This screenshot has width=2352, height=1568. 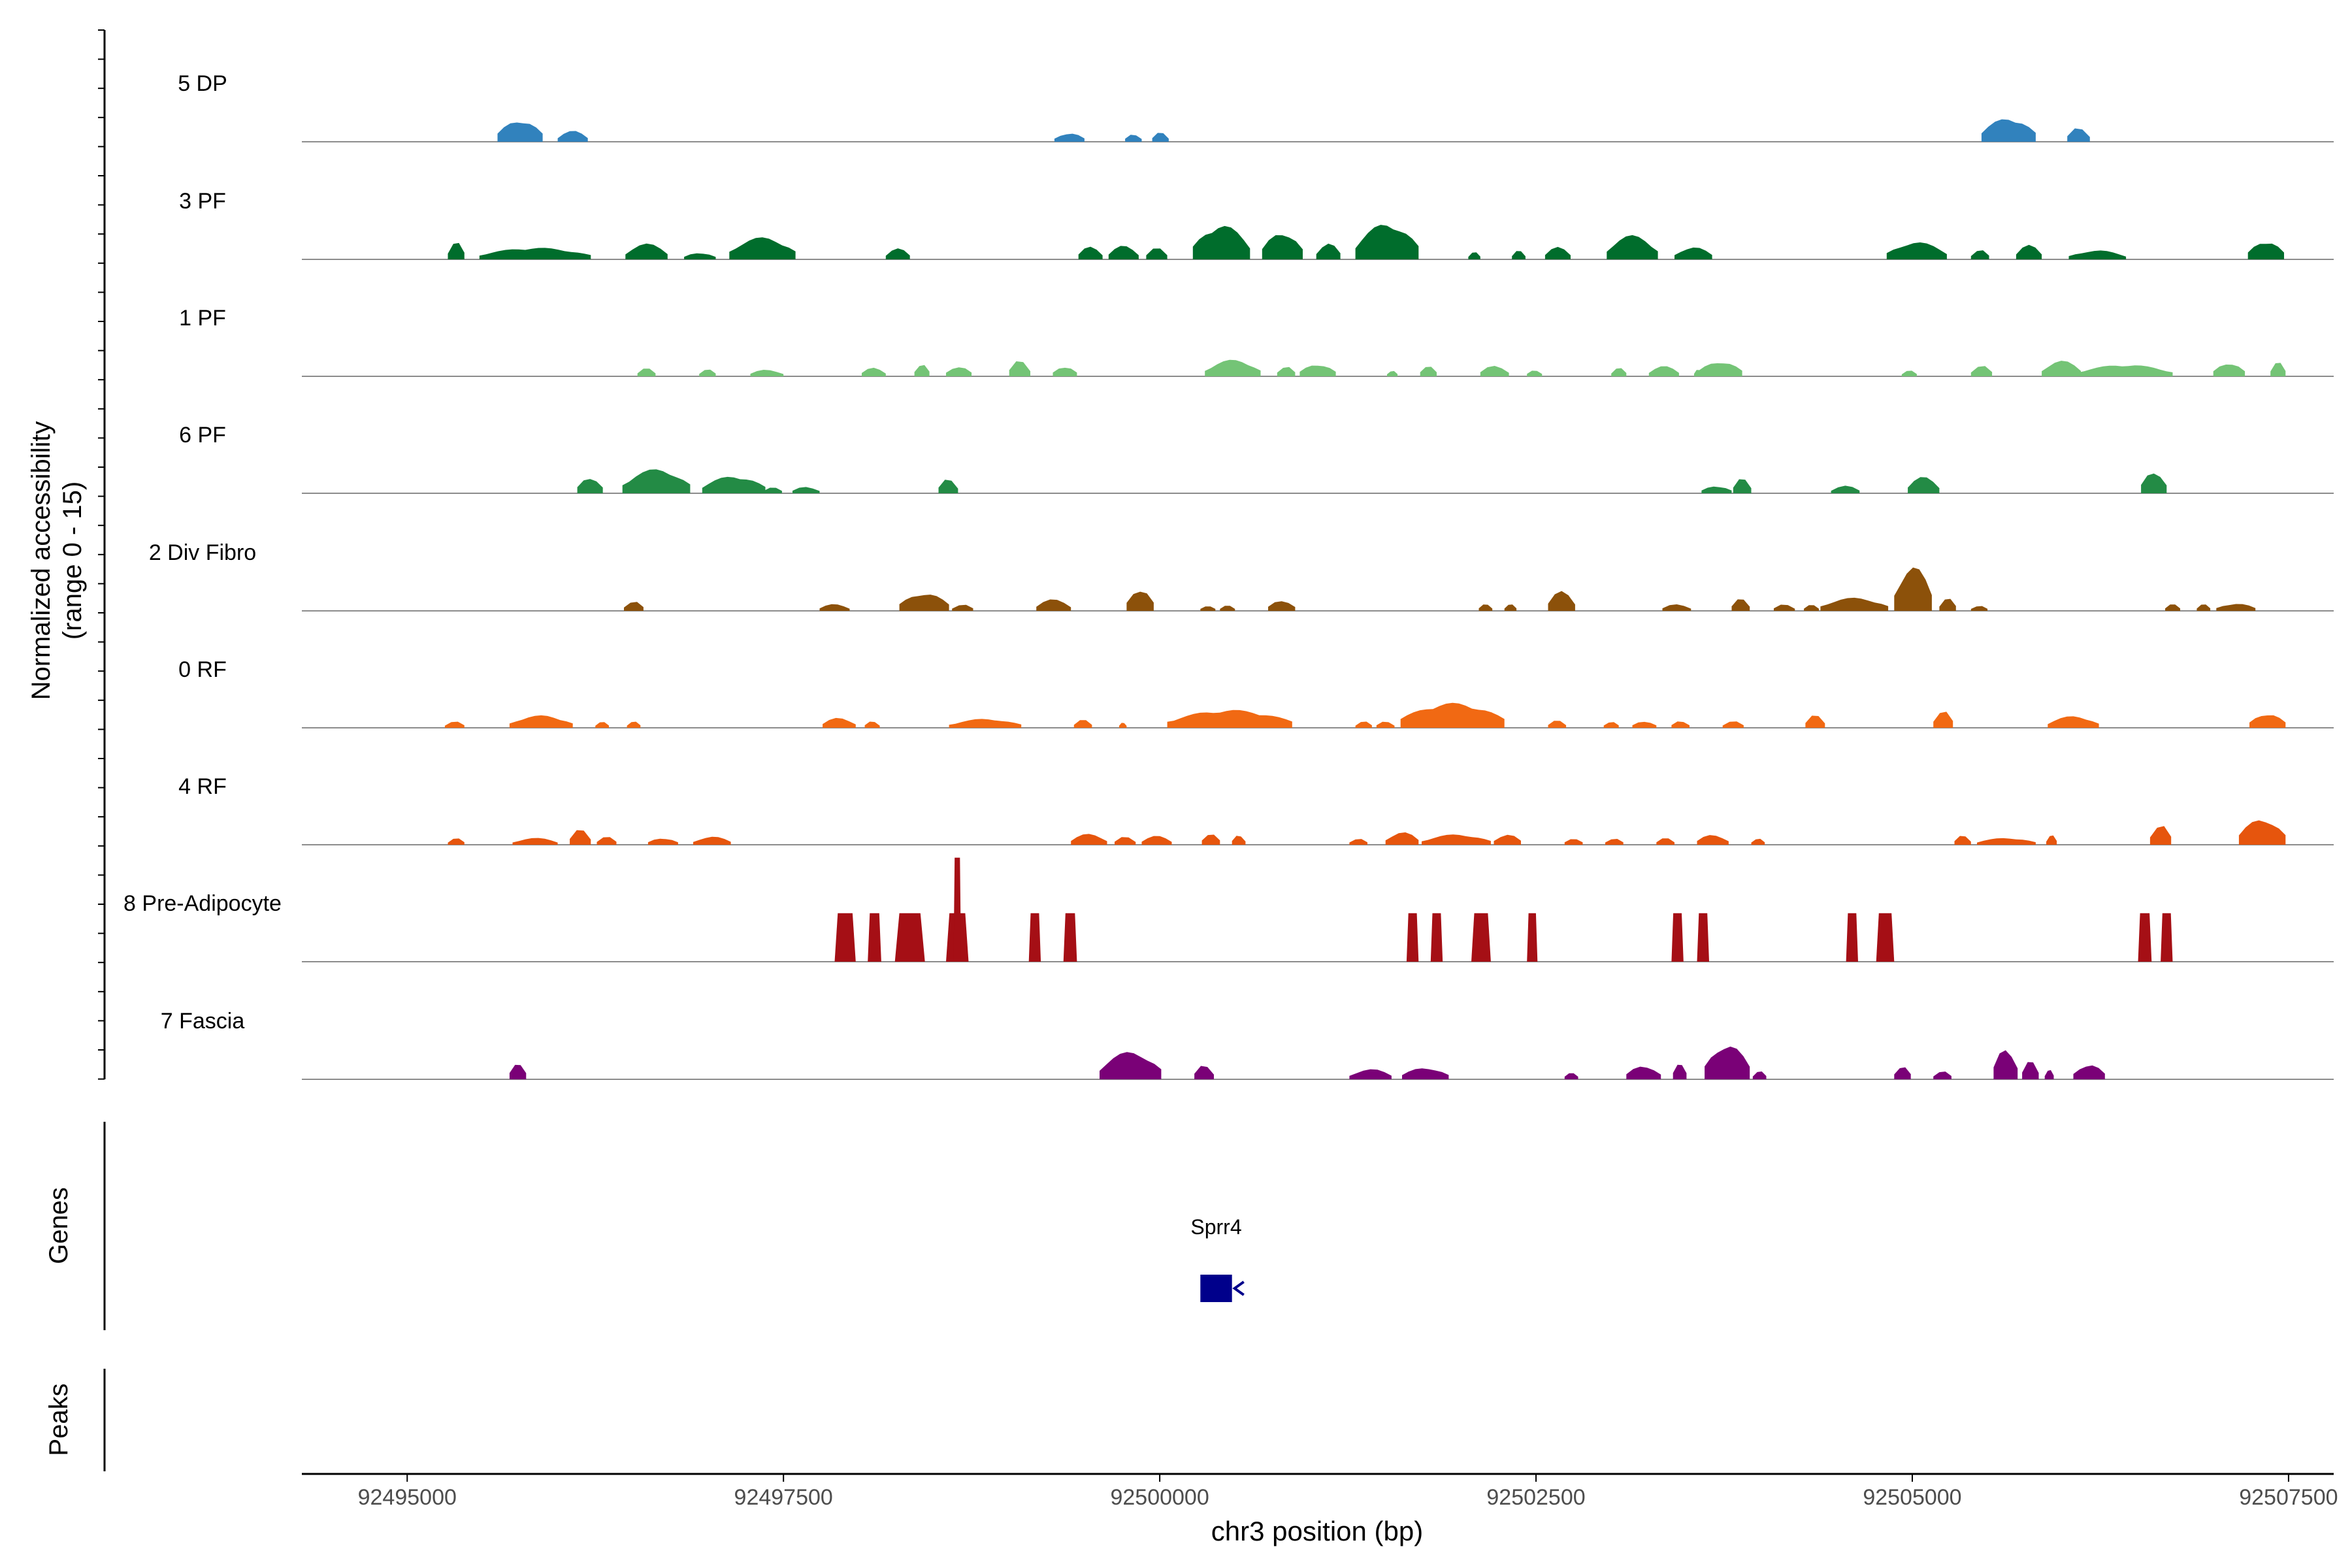 I want to click on track-label: 8 Pre-Adipocyte, so click(x=202, y=903).